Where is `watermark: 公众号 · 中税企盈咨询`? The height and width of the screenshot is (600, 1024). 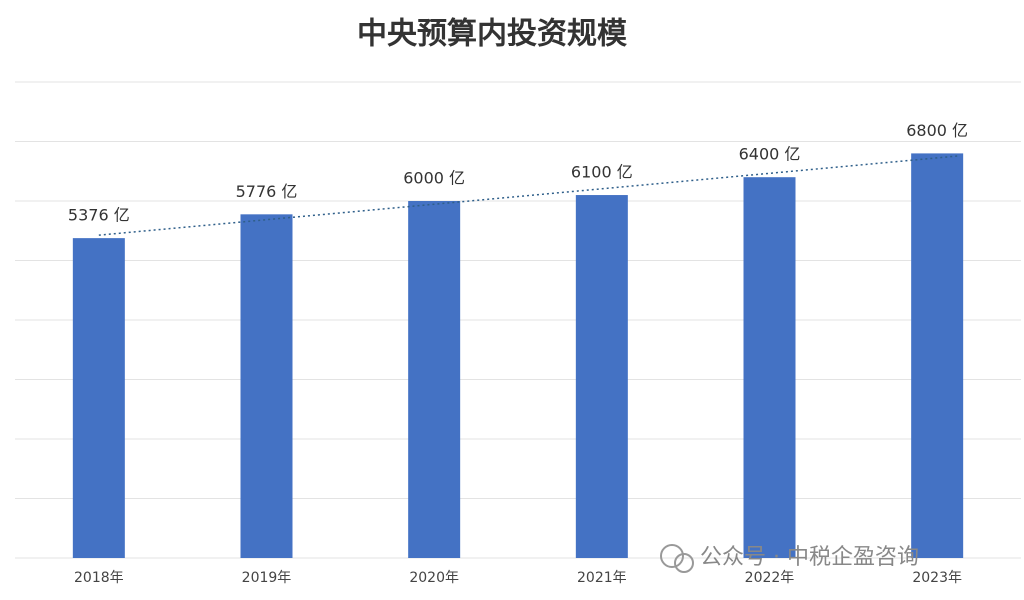
watermark: 公众号 · 中税企盈咨询 is located at coordinates (809, 557).